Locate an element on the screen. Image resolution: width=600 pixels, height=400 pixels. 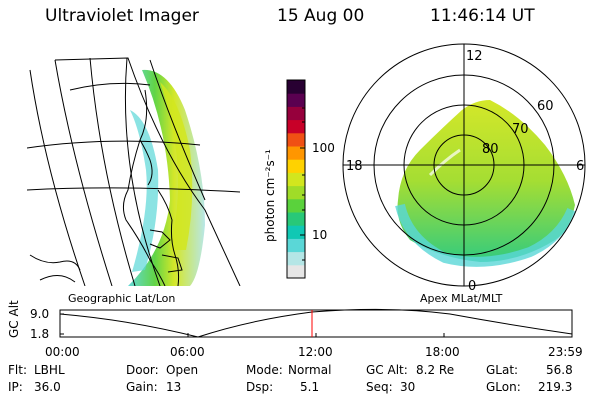
flt-value: LBHL is located at coordinates (49, 370).